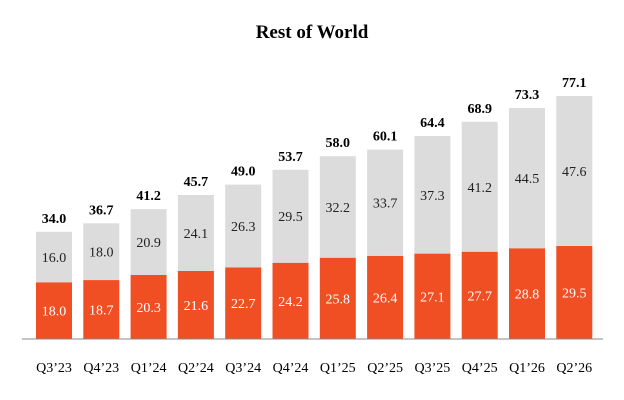 The width and height of the screenshot is (624, 400). What do you see at coordinates (291, 368) in the screenshot?
I see `x-tick-label: Q4’24` at bounding box center [291, 368].